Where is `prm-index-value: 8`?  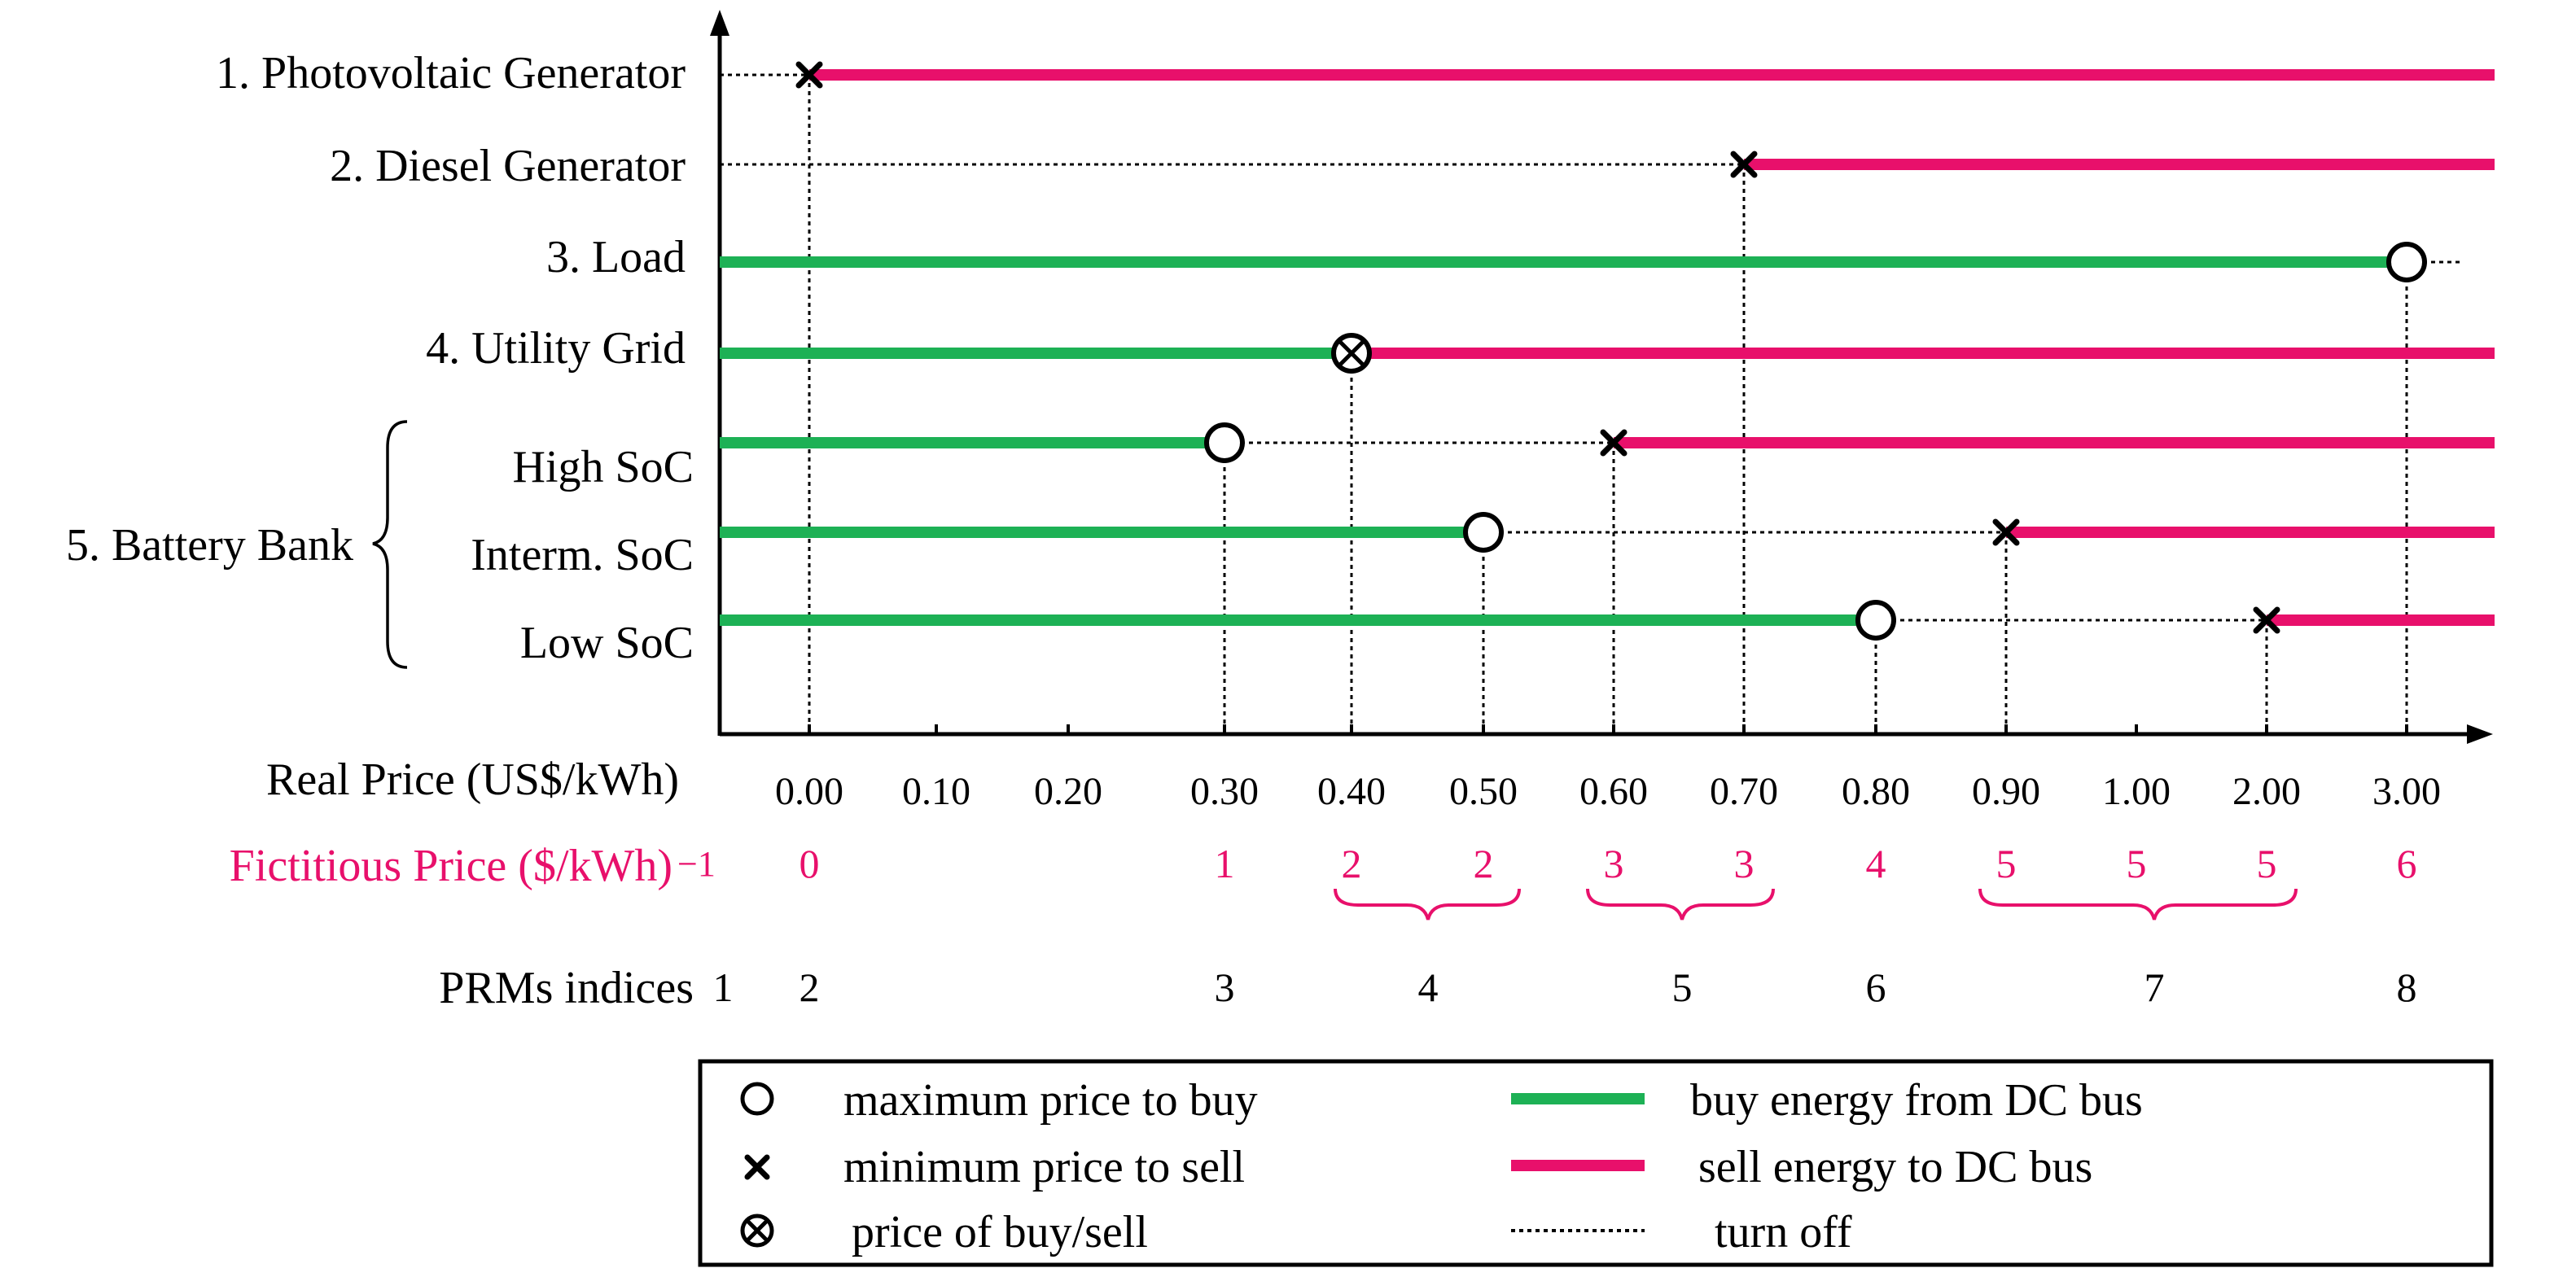
prm-index-value: 8 is located at coordinates (2407, 987).